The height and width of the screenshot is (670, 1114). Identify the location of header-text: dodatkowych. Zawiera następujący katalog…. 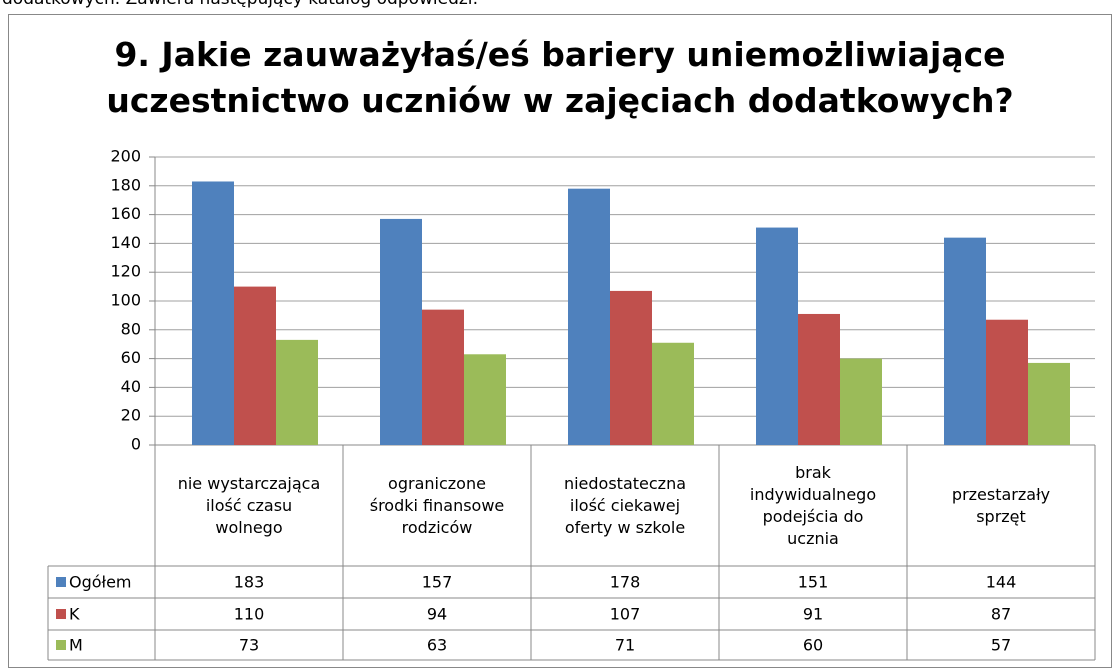
(240, 4).